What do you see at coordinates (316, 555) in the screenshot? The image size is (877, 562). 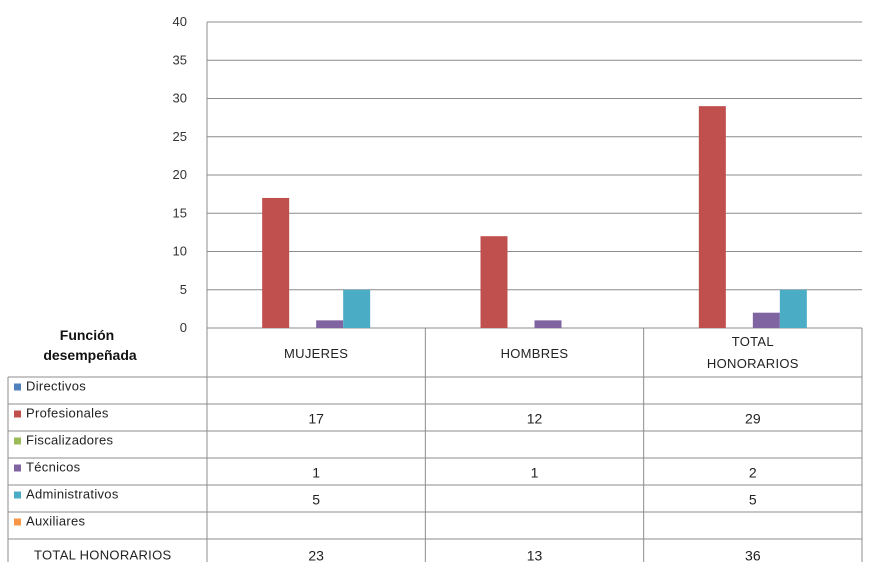 I see `total-cell-value: 23` at bounding box center [316, 555].